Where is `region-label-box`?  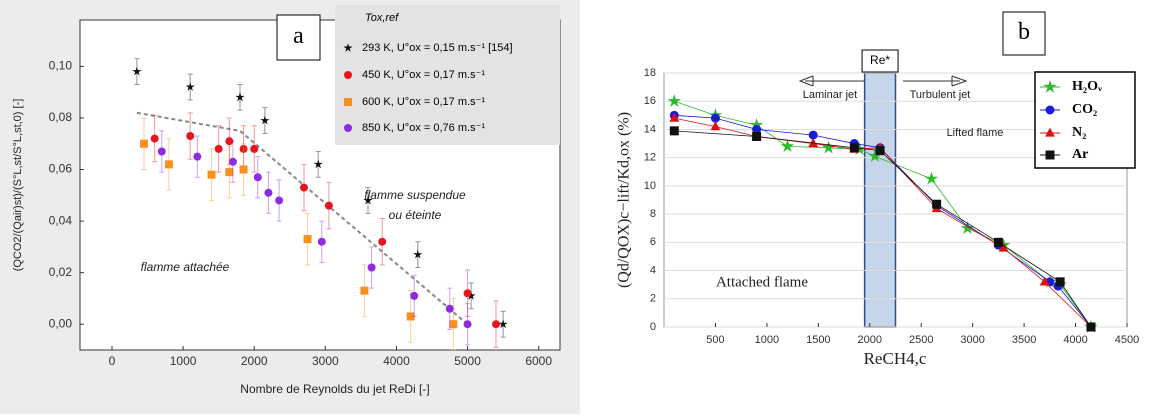 region-label-box is located at coordinates (880, 61).